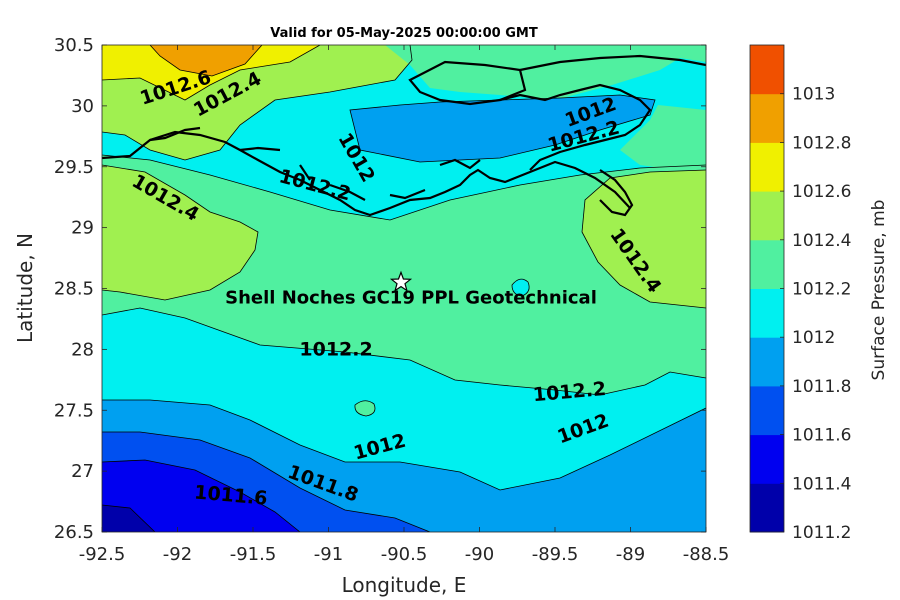 Image resolution: width=900 pixels, height=600 pixels. What do you see at coordinates (663, 137) in the screenshot?
I see `band-1012-2-right-edge` at bounding box center [663, 137].